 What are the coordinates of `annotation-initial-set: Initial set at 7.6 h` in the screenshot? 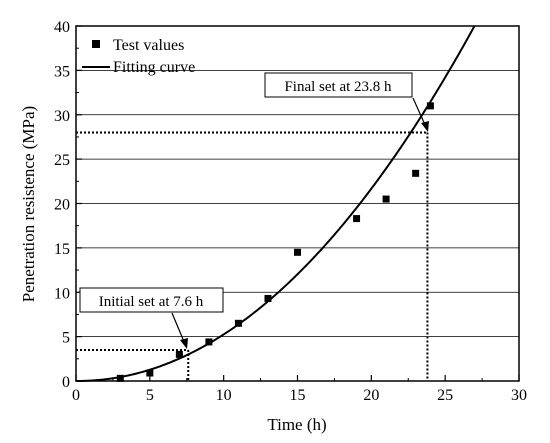 It's located at (151, 318).